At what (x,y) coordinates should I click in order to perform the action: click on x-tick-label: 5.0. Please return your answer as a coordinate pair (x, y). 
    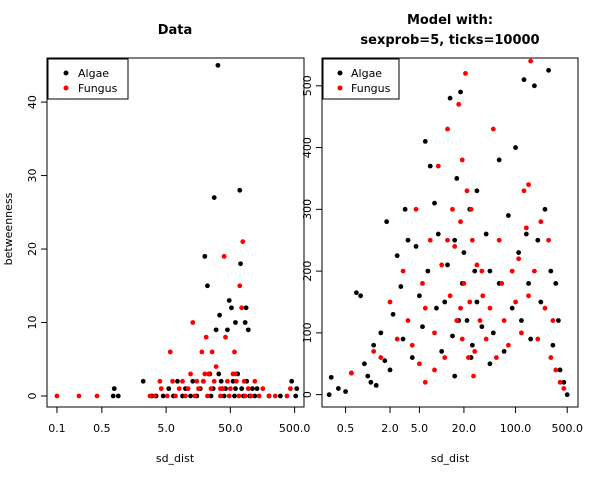
    Looking at the image, I should click on (166, 428).